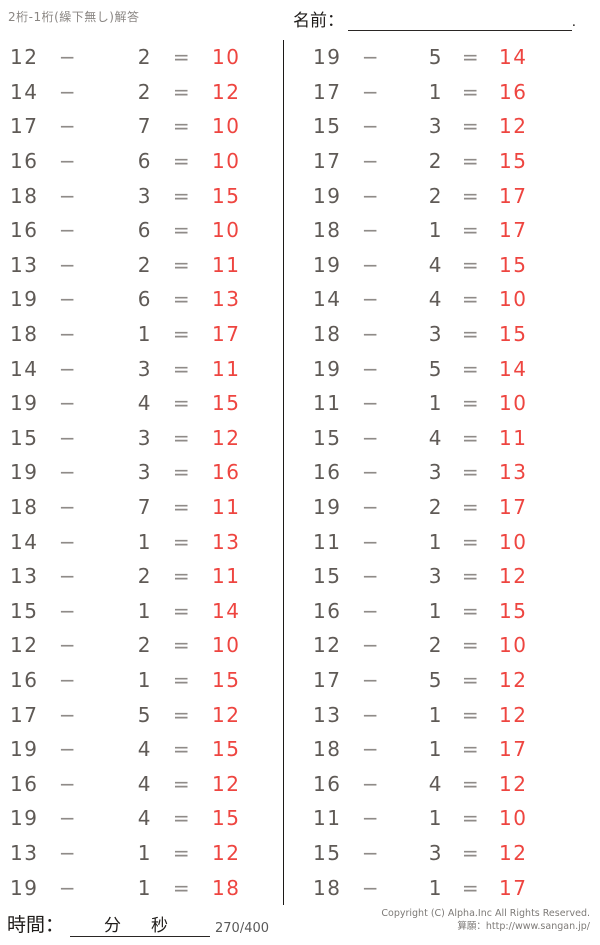 The image size is (600, 945). What do you see at coordinates (442, 368) in the screenshot?
I see `problem-row: 19 − 5 = 14` at bounding box center [442, 368].